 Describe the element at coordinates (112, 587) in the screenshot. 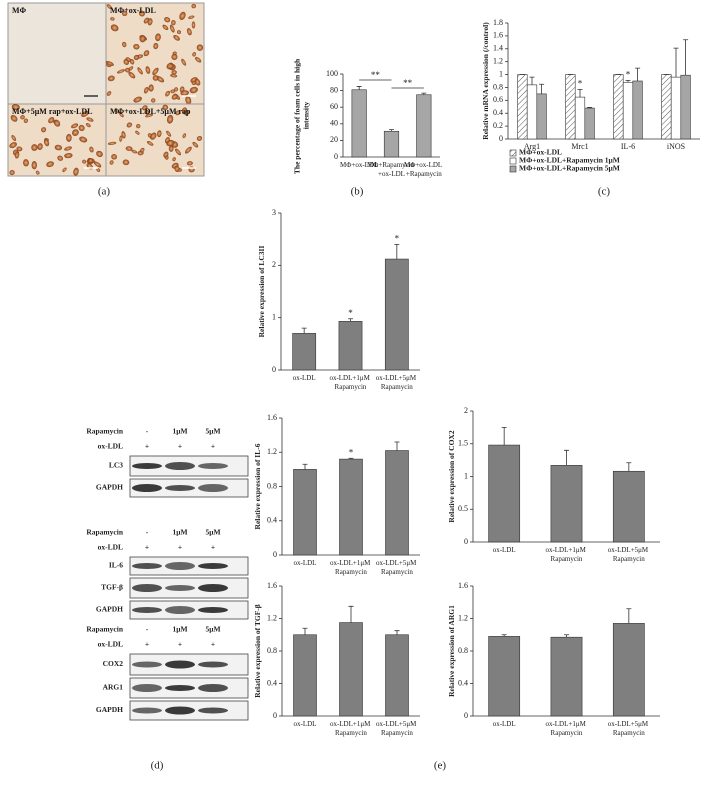

I see `blot-band-label: TGF-β` at that location.